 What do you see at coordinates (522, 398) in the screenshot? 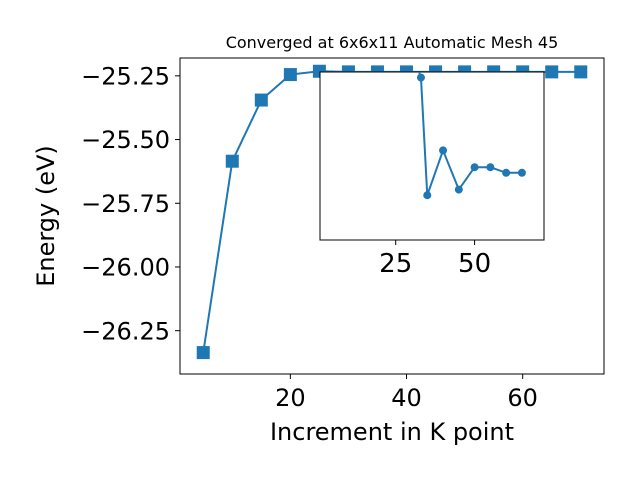
I see `main-x-tick-label: 60` at bounding box center [522, 398].